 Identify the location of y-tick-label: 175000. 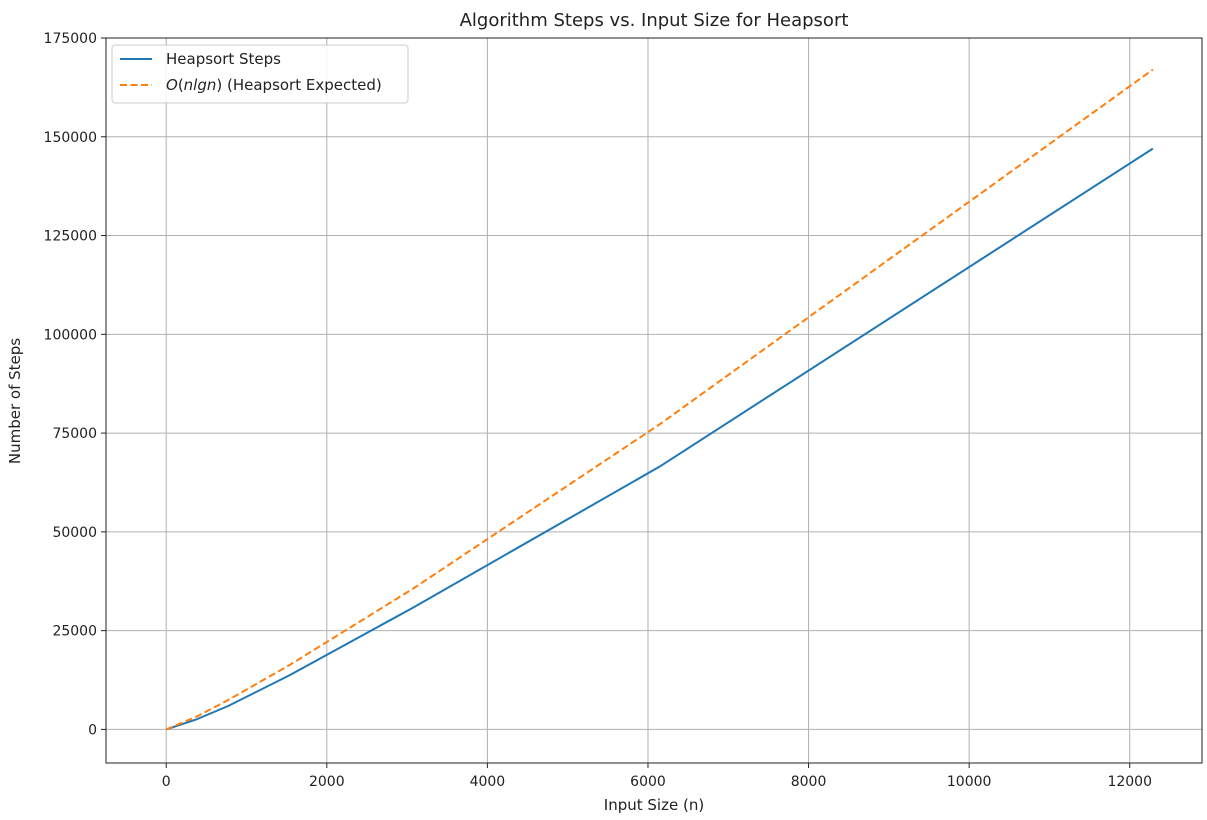
(70, 39).